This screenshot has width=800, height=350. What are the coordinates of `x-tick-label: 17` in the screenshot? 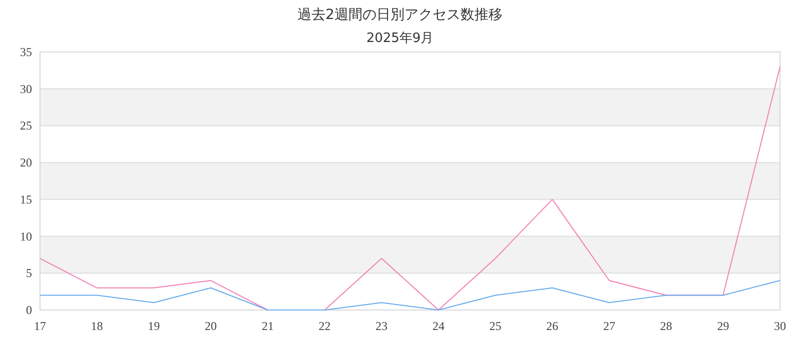 It's located at (40, 326).